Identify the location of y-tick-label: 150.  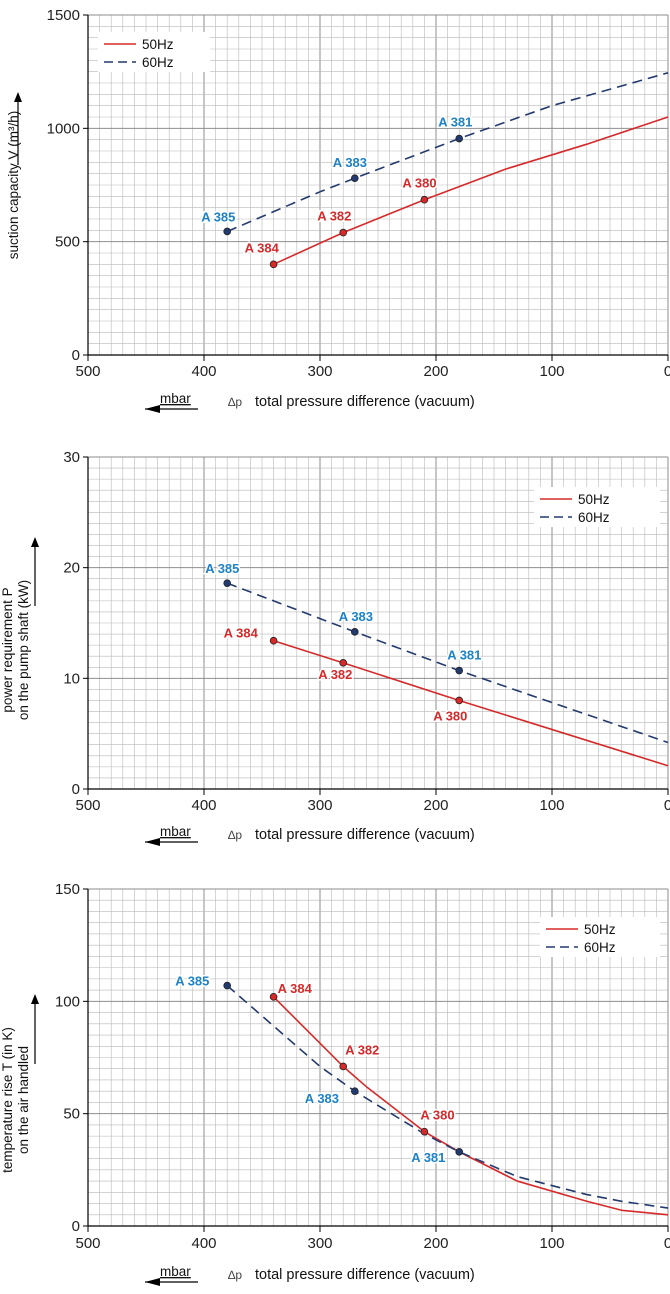
(67, 889).